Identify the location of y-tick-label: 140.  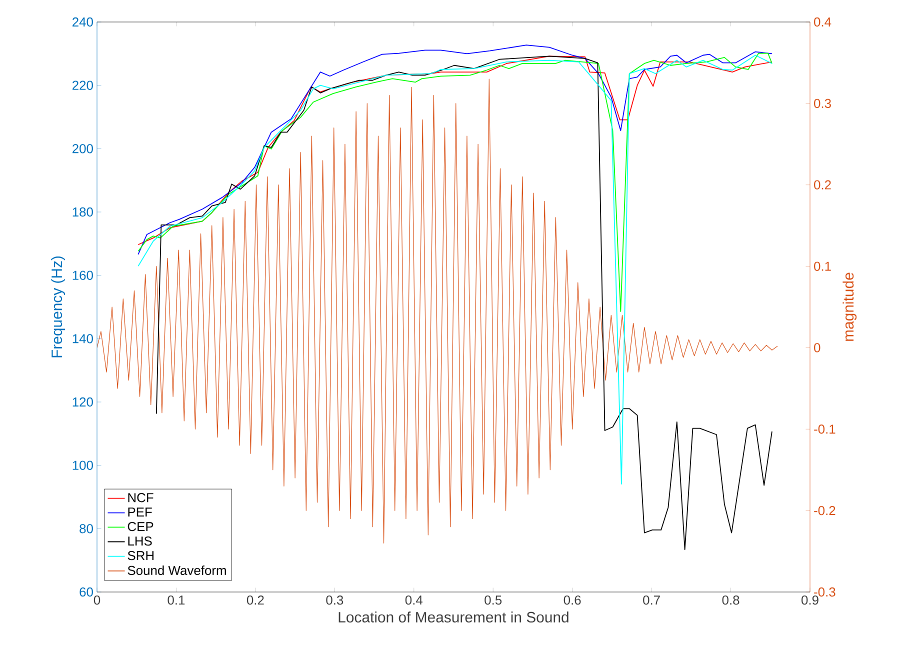
(82, 339).